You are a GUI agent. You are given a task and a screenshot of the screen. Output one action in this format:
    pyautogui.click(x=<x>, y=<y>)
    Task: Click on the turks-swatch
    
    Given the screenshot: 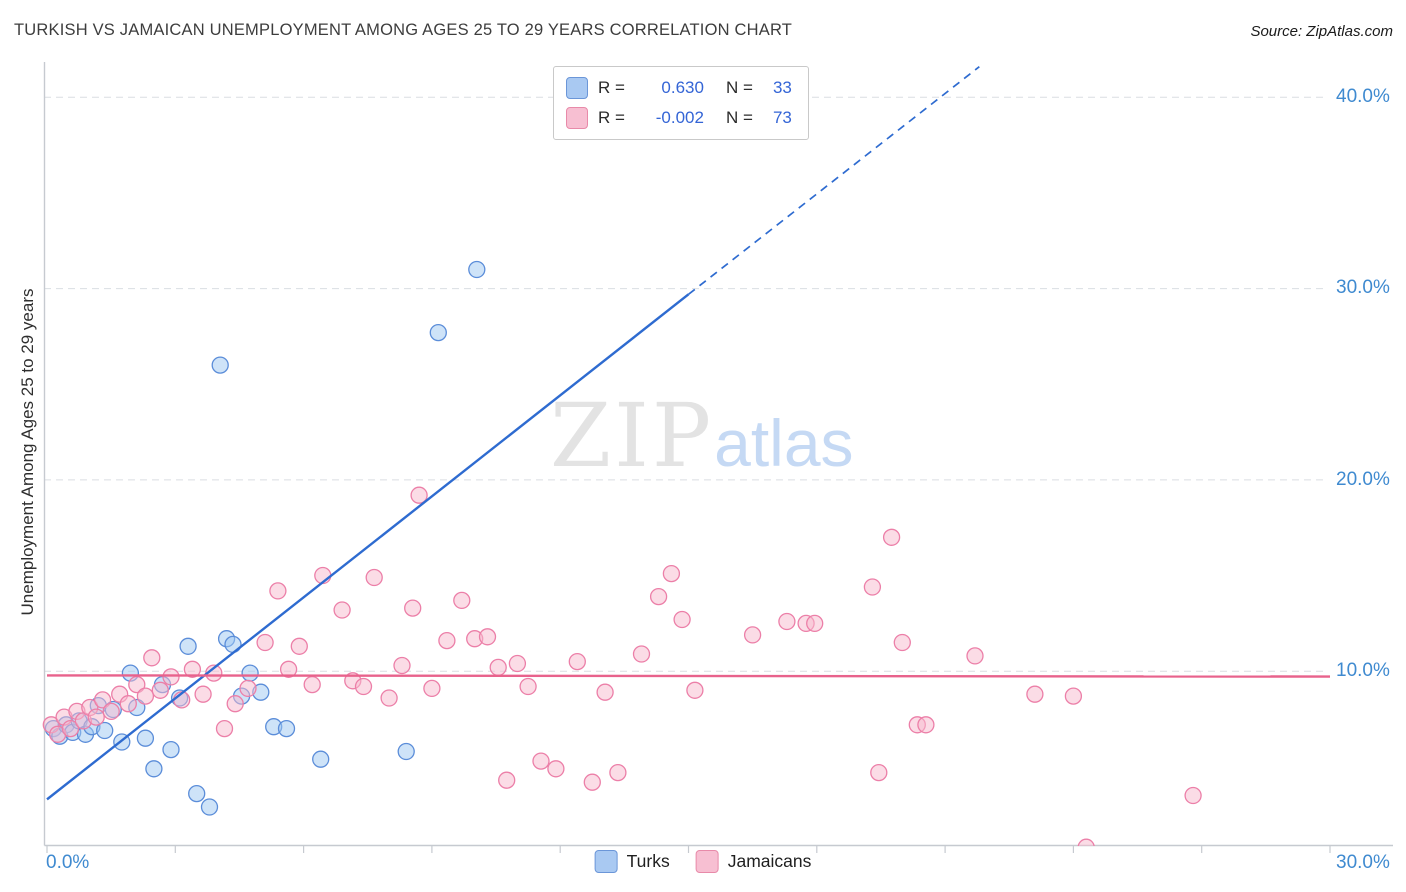 What is the action you would take?
    pyautogui.click(x=577, y=88)
    